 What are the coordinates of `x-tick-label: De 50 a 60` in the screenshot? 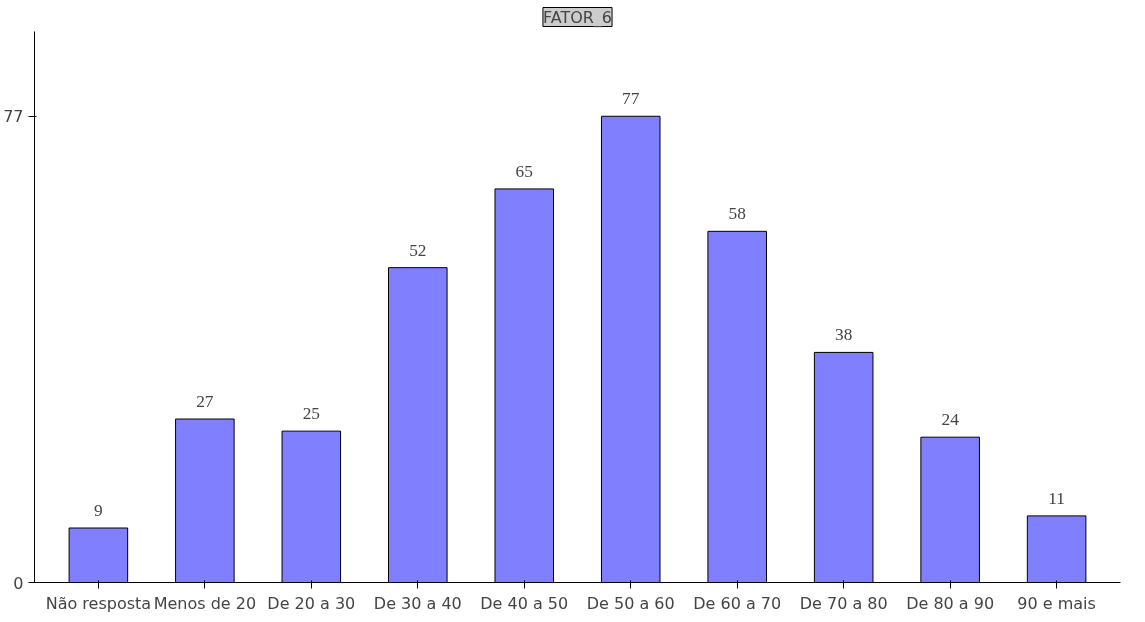 It's located at (630, 603).